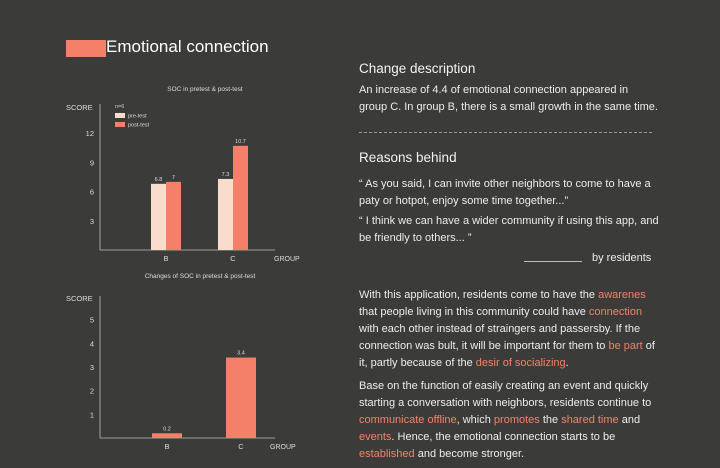 The width and height of the screenshot is (720, 468). I want to click on data-label: 7.3, so click(226, 175).